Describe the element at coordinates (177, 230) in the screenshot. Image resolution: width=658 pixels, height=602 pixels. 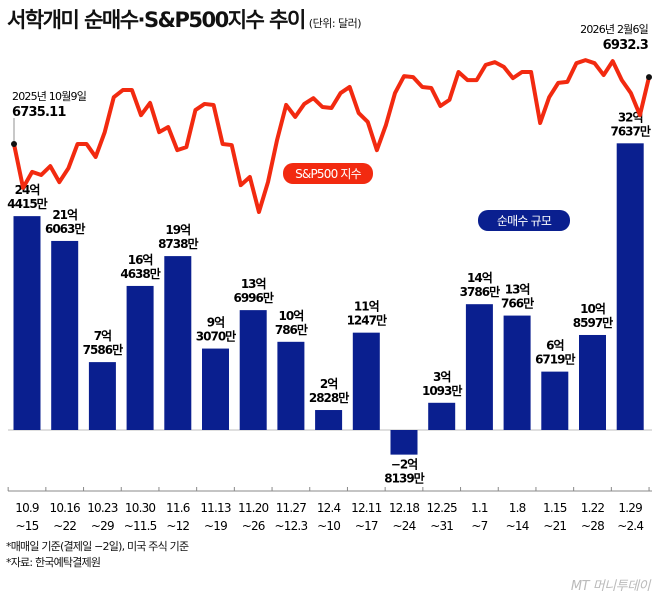
I see `bar-label-eok: 19억` at that location.